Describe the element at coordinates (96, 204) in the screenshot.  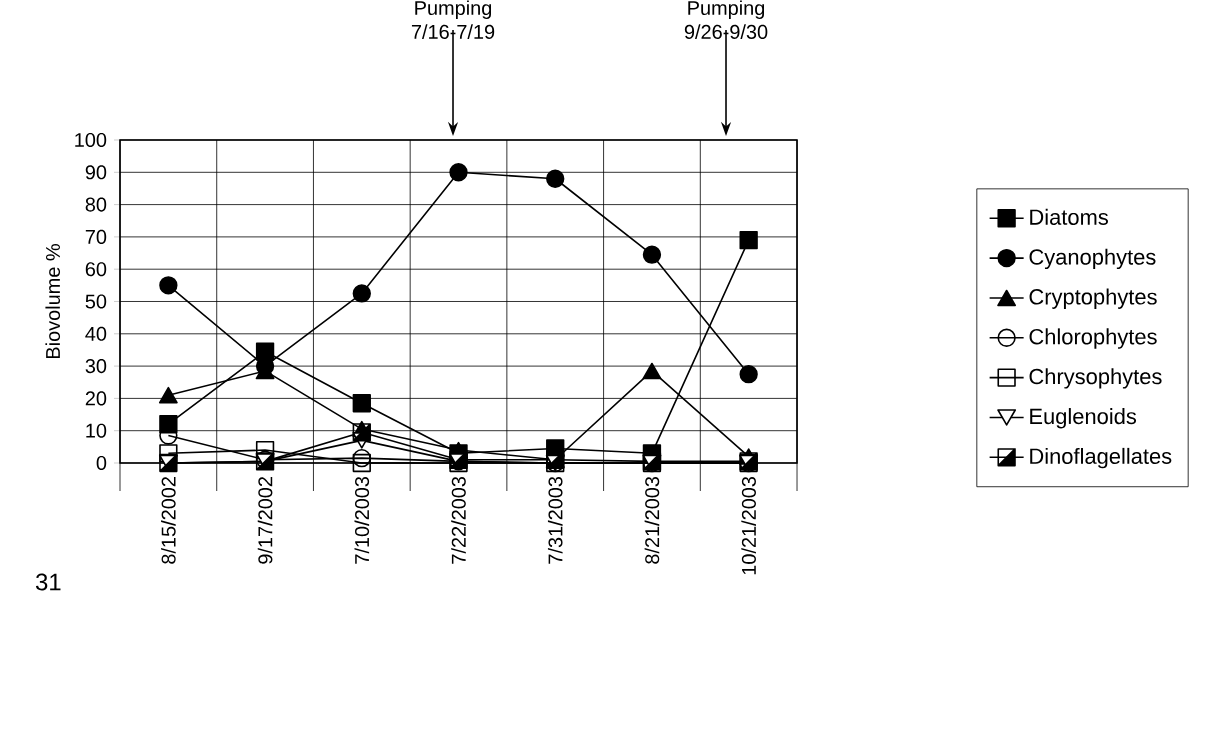
I see `y-tick-label: 80` at that location.